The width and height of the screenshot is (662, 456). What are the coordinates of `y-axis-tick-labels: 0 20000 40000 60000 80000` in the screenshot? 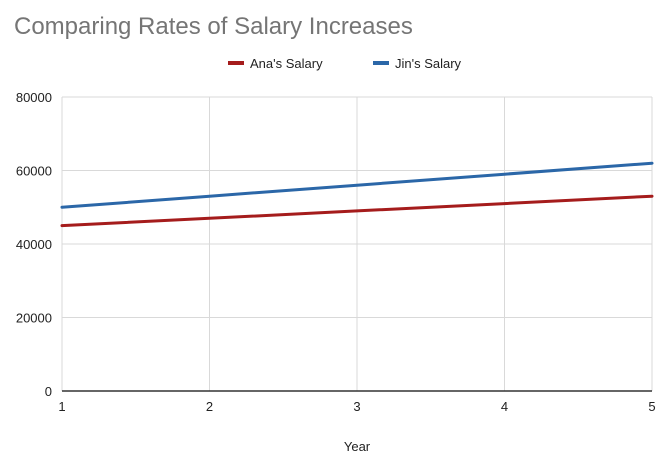 It's located at (34, 244).